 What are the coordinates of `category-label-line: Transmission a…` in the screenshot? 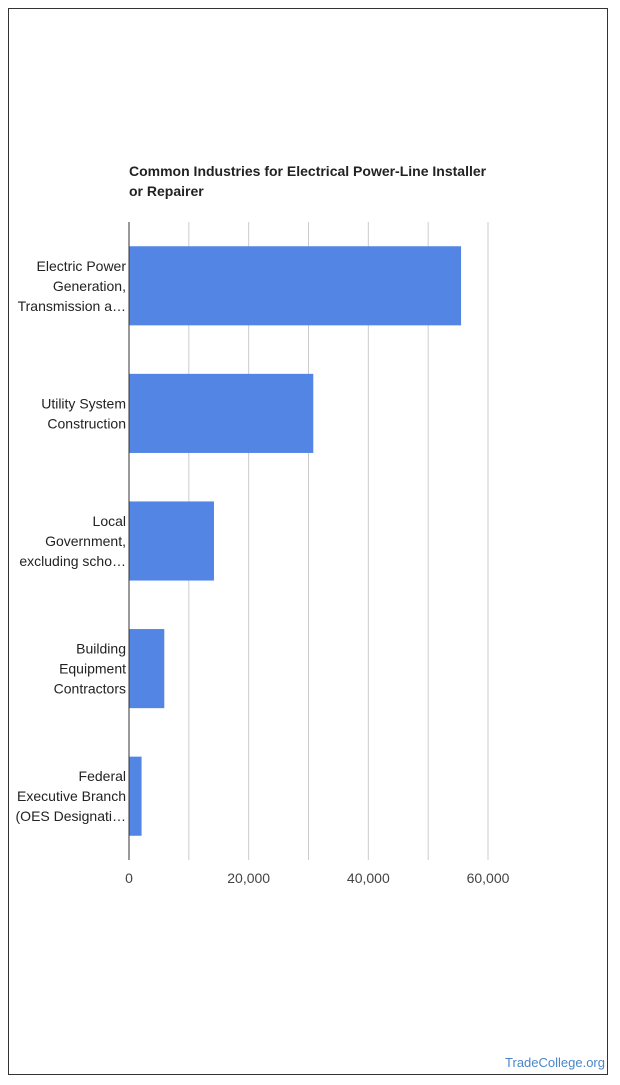 It's located at (72, 306).